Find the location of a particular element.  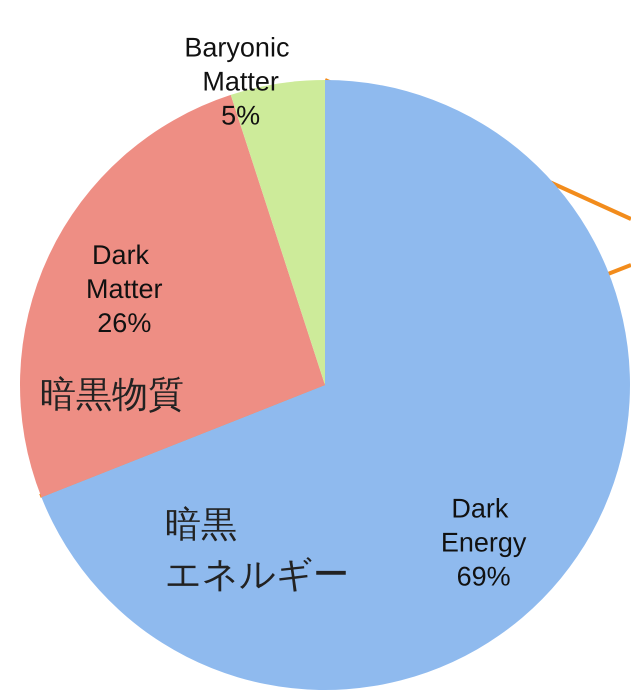

data-label: 69% is located at coordinates (483, 576).